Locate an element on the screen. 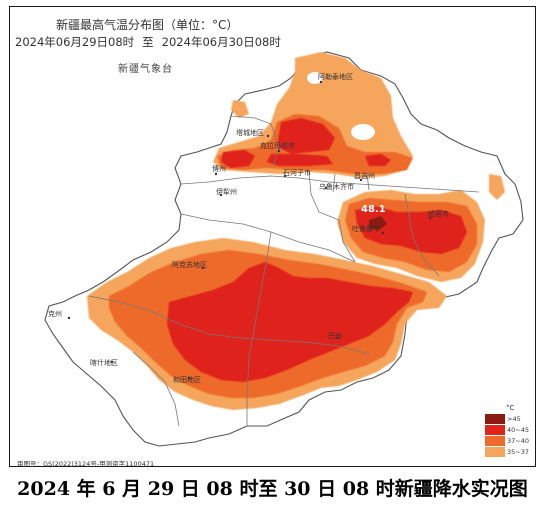 This screenshot has height=514, width=545. map-time-range: 2024年06月29日08时至 2024年06月30日08时 is located at coordinates (152, 42).